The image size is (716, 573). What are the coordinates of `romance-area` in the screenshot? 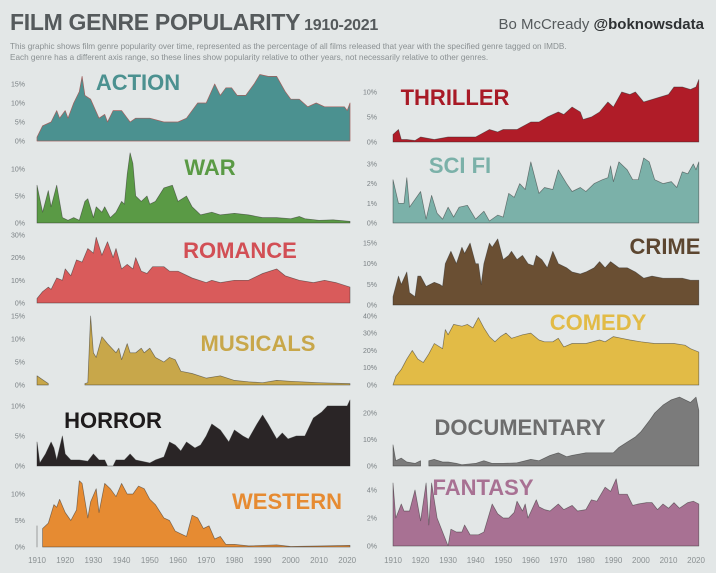 It's located at (193, 270).